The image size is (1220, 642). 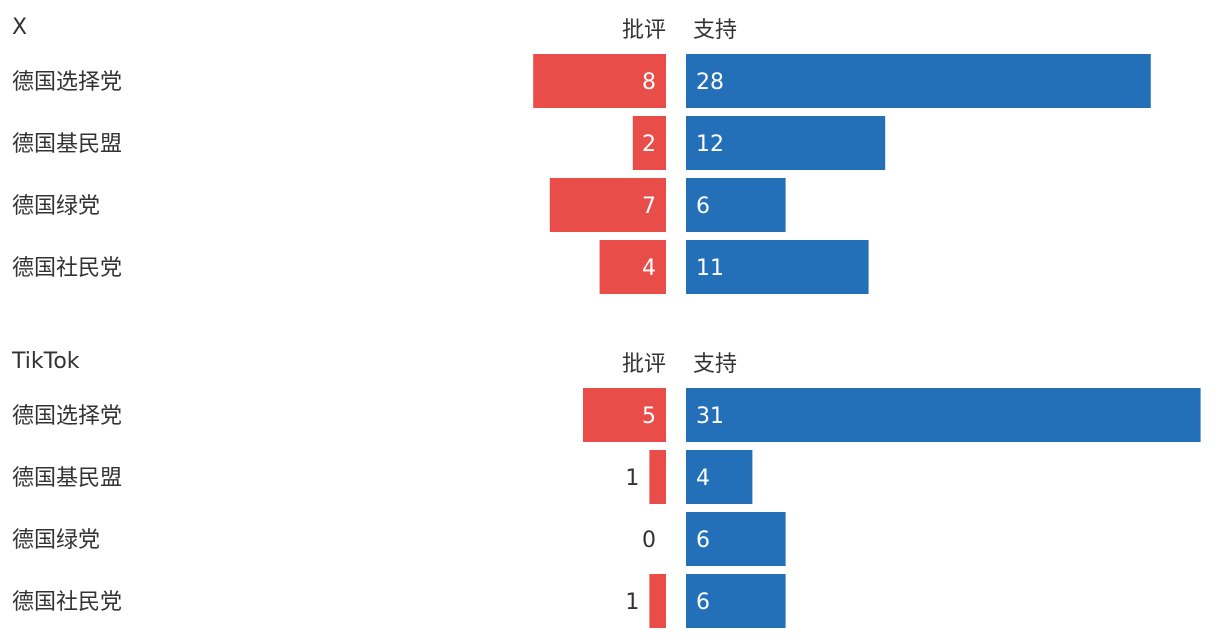 What do you see at coordinates (703, 478) in the screenshot?
I see `support-value-label: 4` at bounding box center [703, 478].